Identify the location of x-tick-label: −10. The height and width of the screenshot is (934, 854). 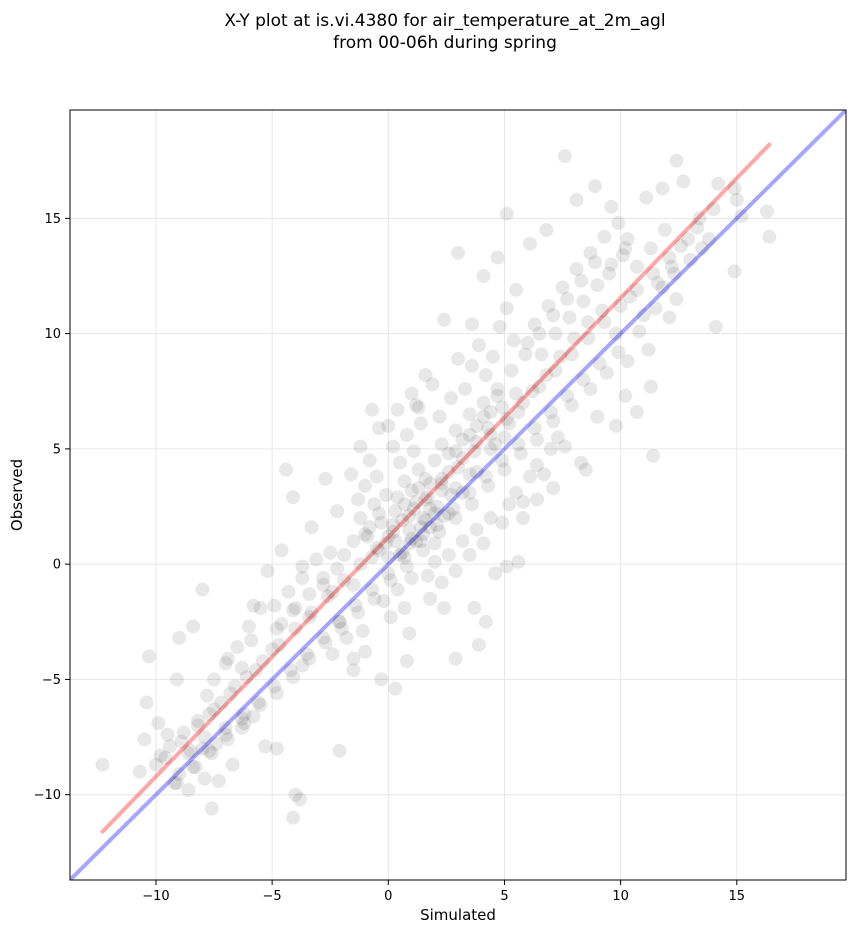
(155, 896).